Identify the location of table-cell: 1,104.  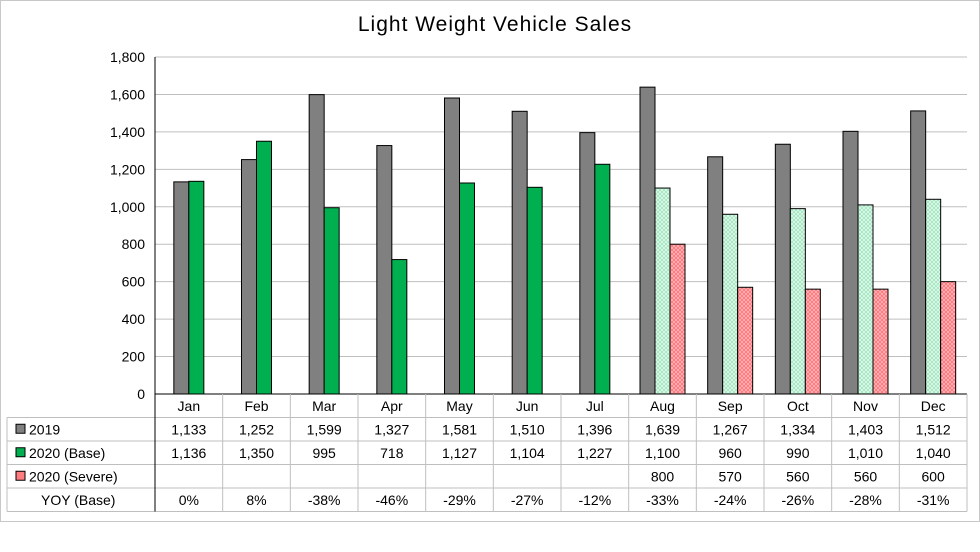
(527, 453).